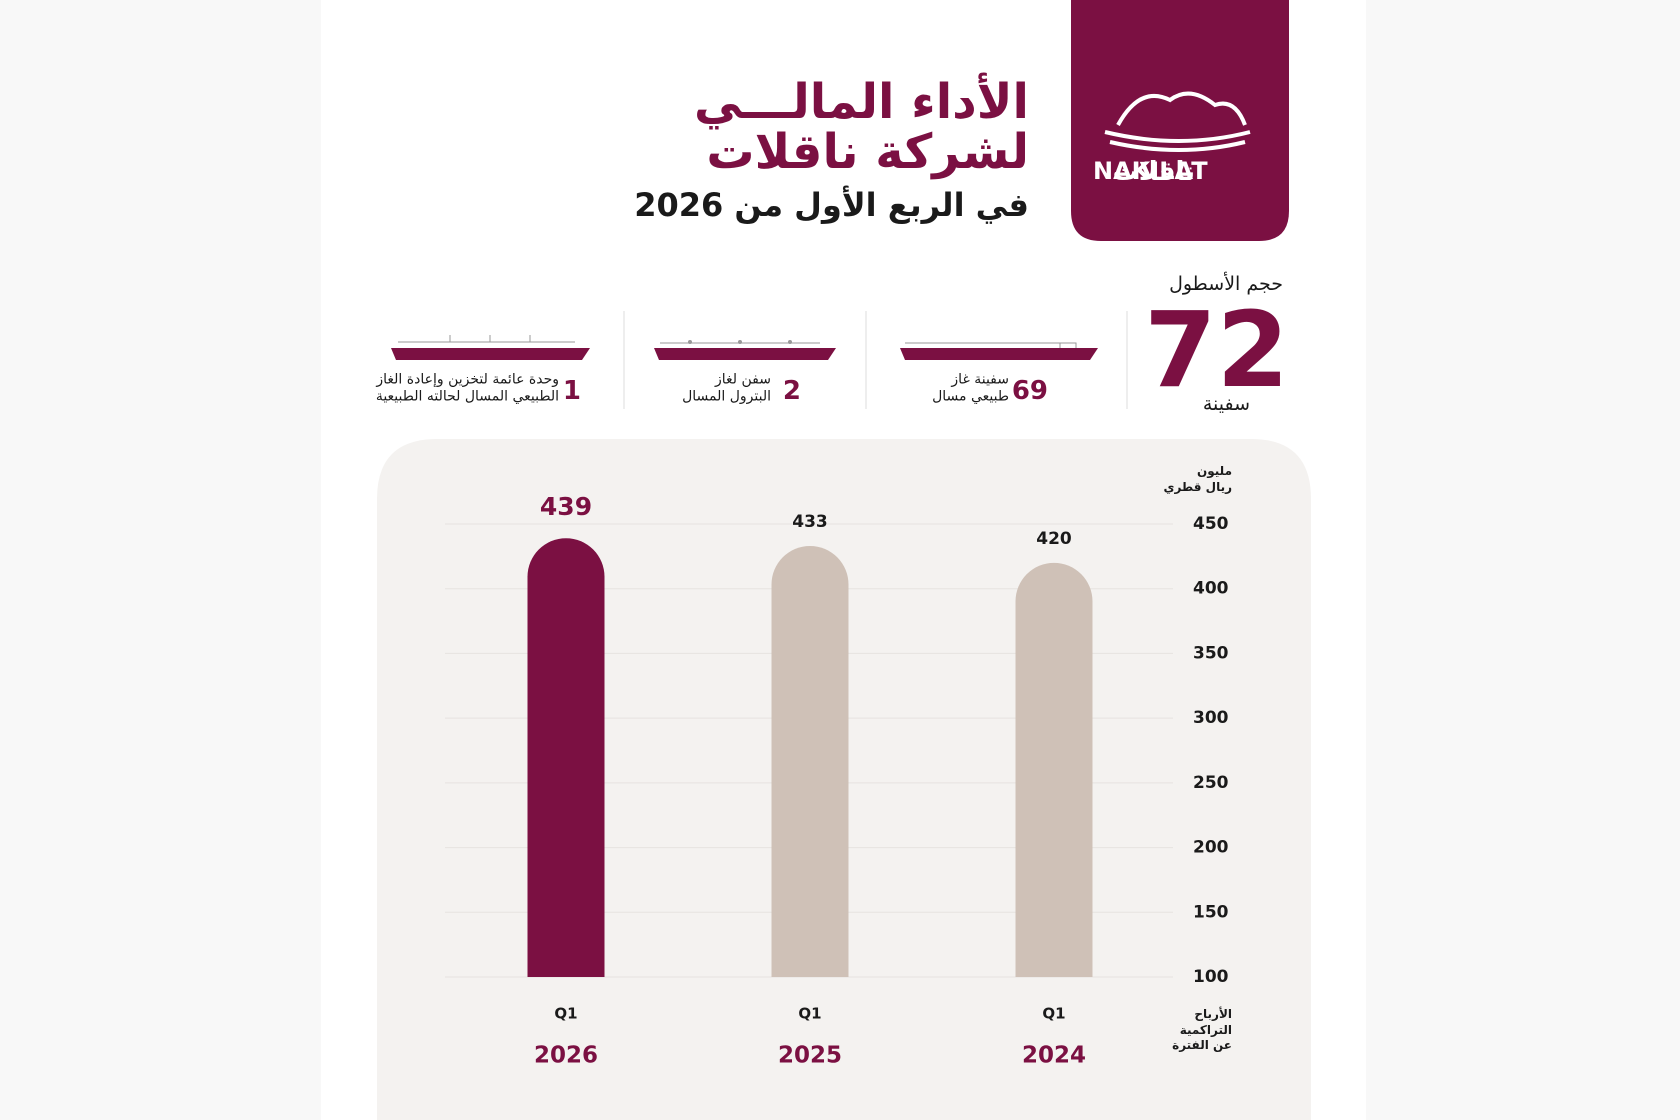 This screenshot has height=1120, width=1680. What do you see at coordinates (1211, 653) in the screenshot?
I see `y-tick-label: 350` at bounding box center [1211, 653].